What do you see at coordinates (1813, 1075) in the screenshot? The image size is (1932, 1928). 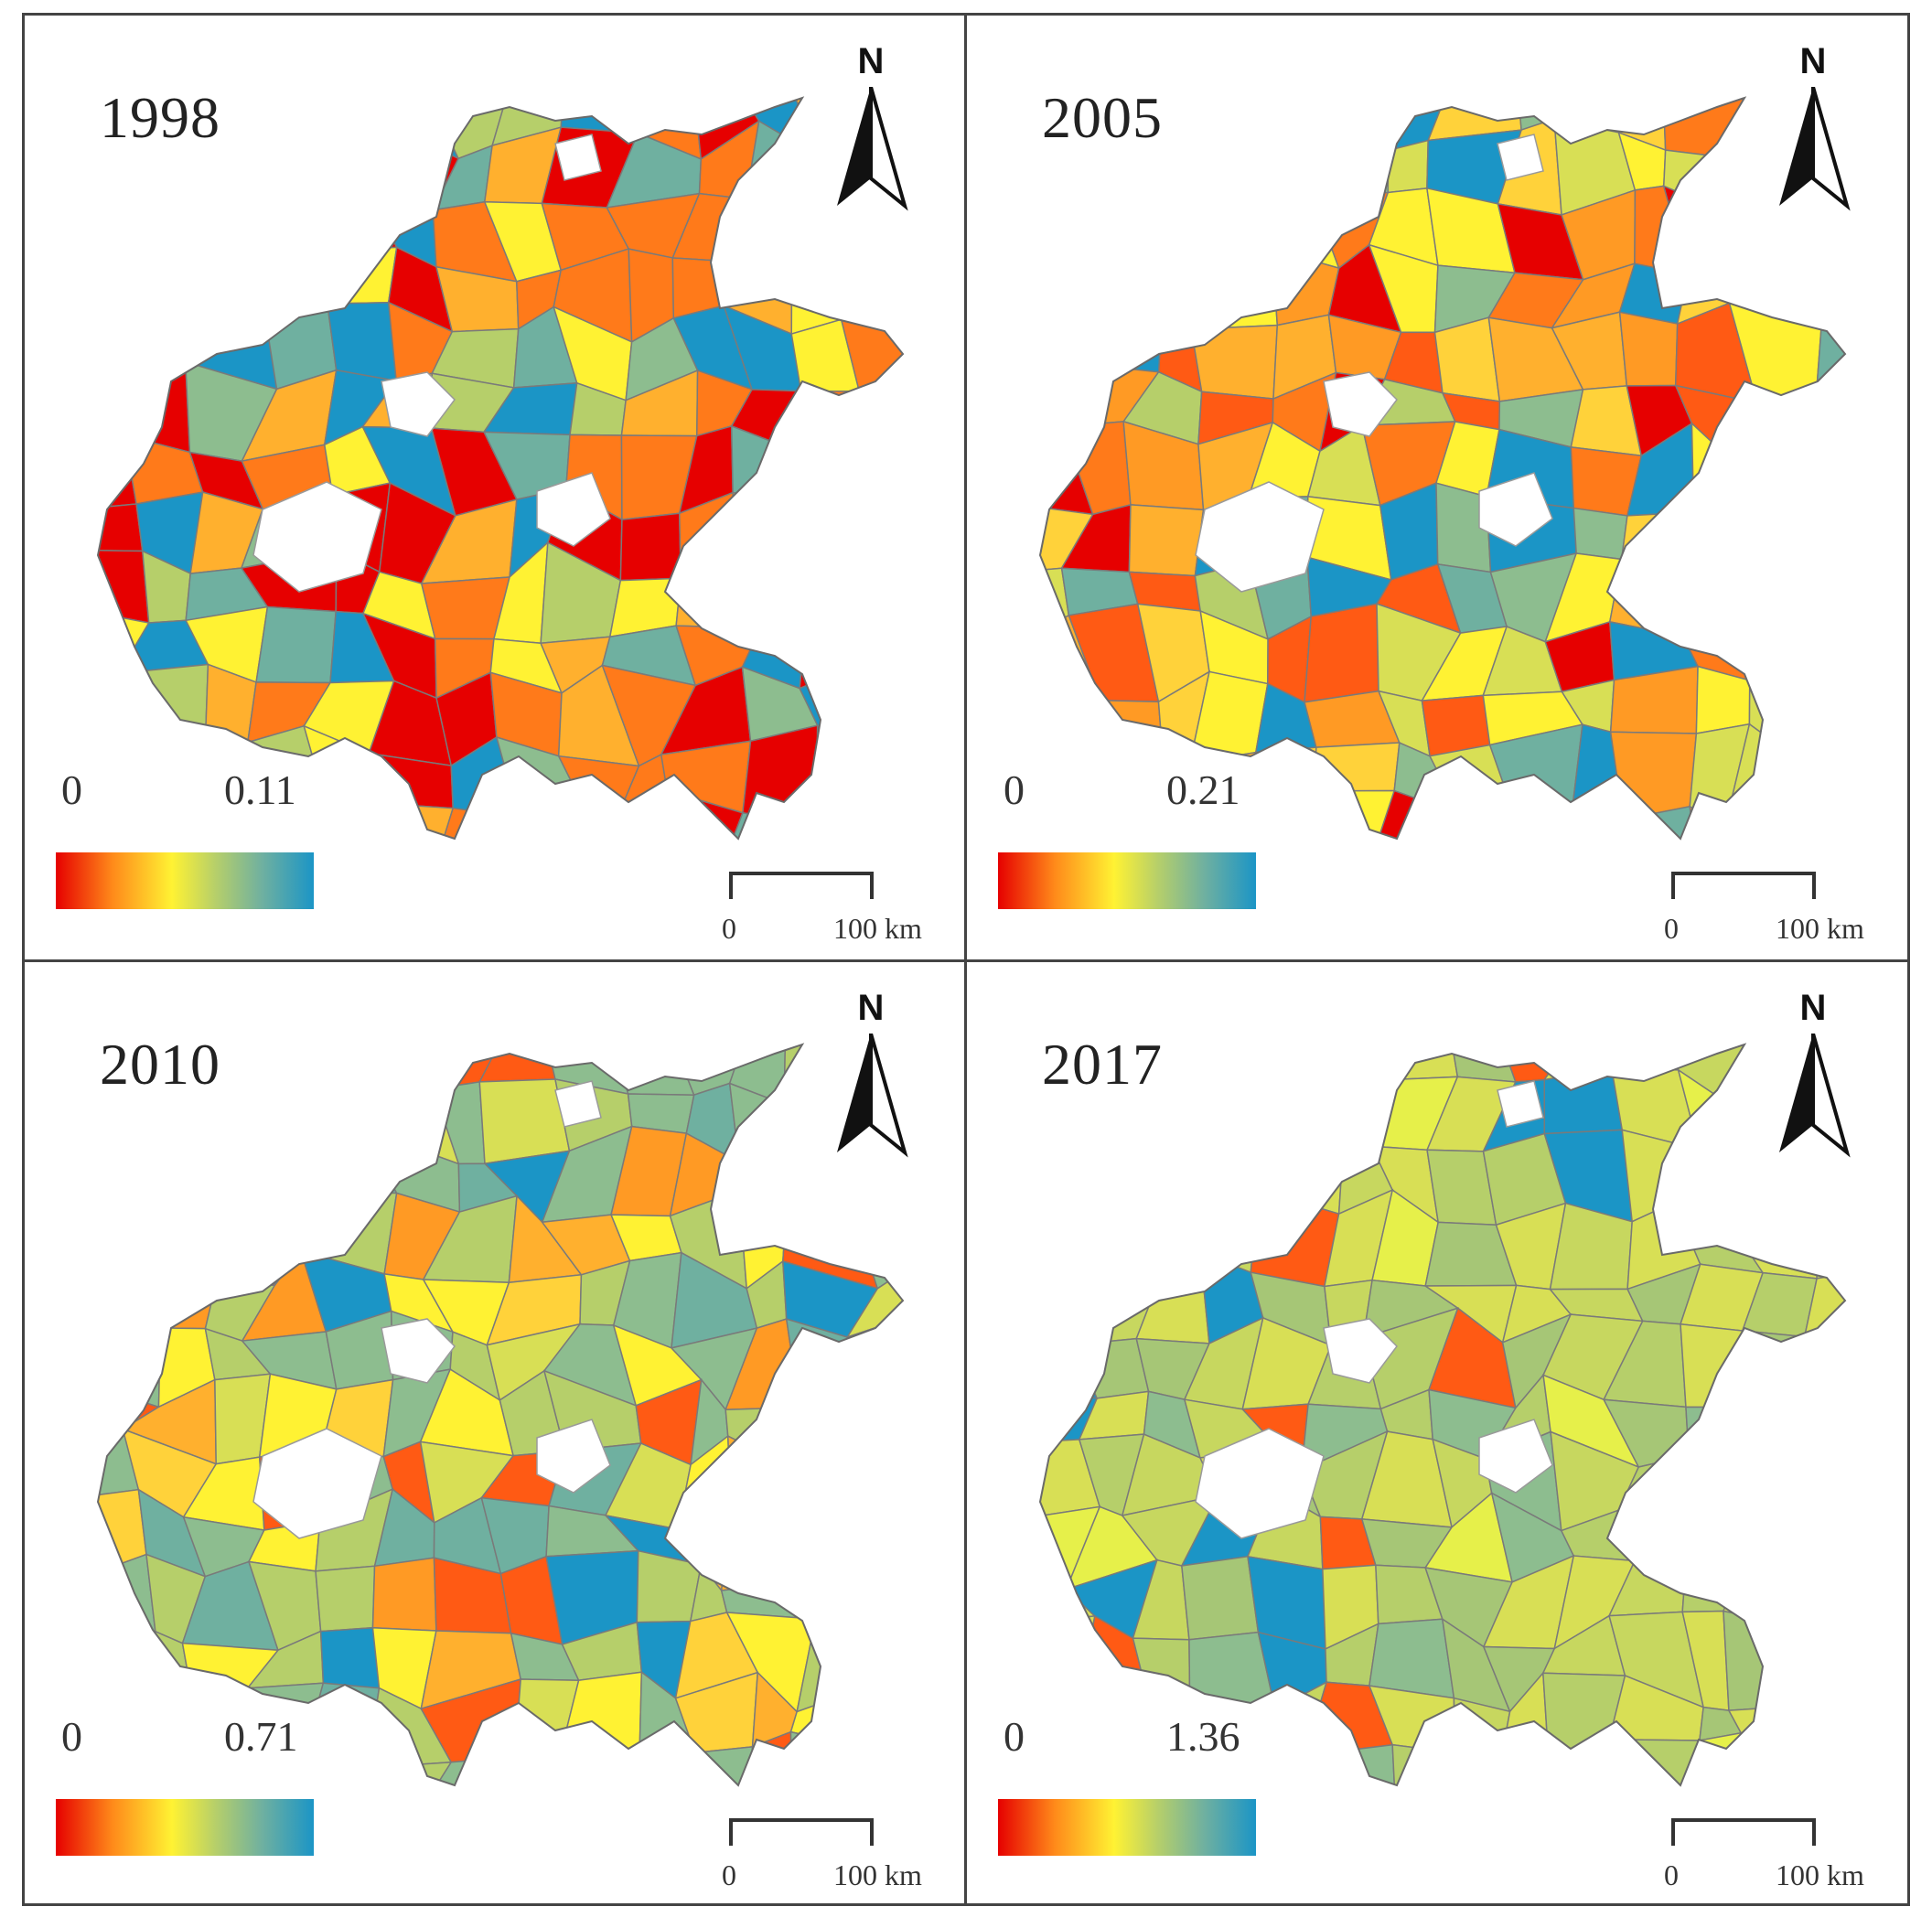 I see `north-arrow-icon: N` at bounding box center [1813, 1075].